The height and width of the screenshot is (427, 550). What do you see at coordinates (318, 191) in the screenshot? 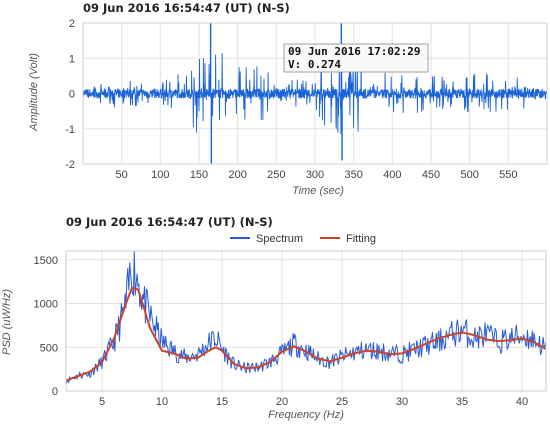
I see `top-x-axis-label: Time (sec)` at bounding box center [318, 191].